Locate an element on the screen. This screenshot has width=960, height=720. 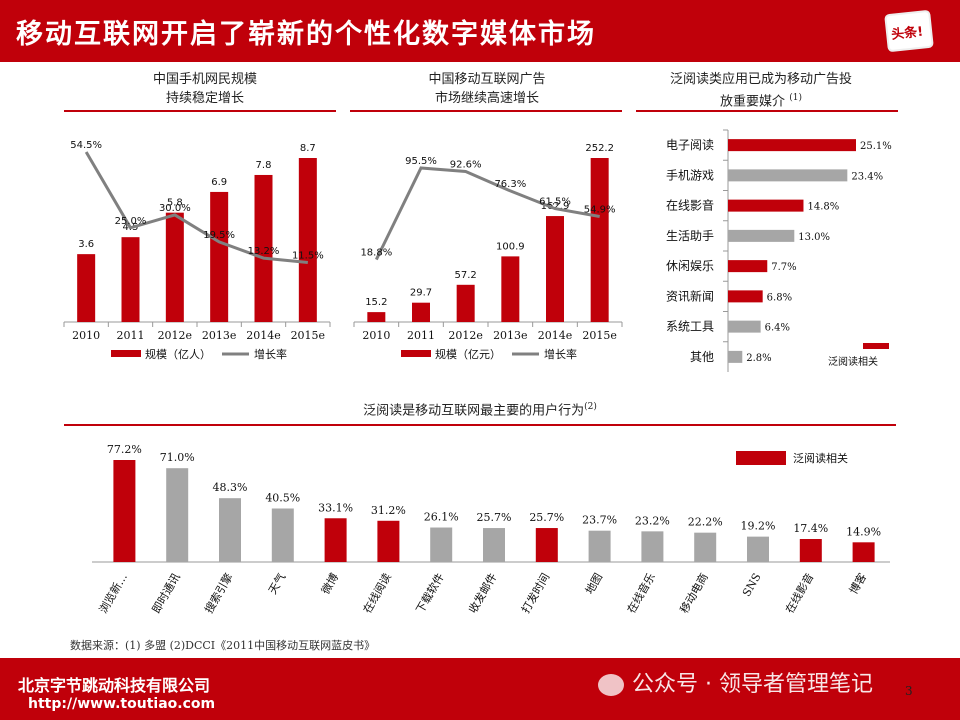
chart4-x-tick-label: SNS is located at coordinates (752, 585).